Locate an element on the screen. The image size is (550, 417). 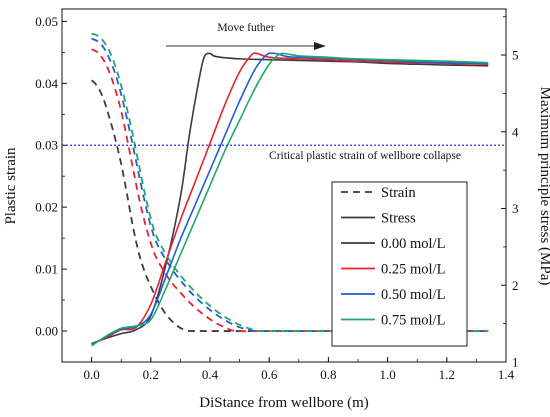
legend-label-5: 0.50 mol/L is located at coordinates (413, 295).